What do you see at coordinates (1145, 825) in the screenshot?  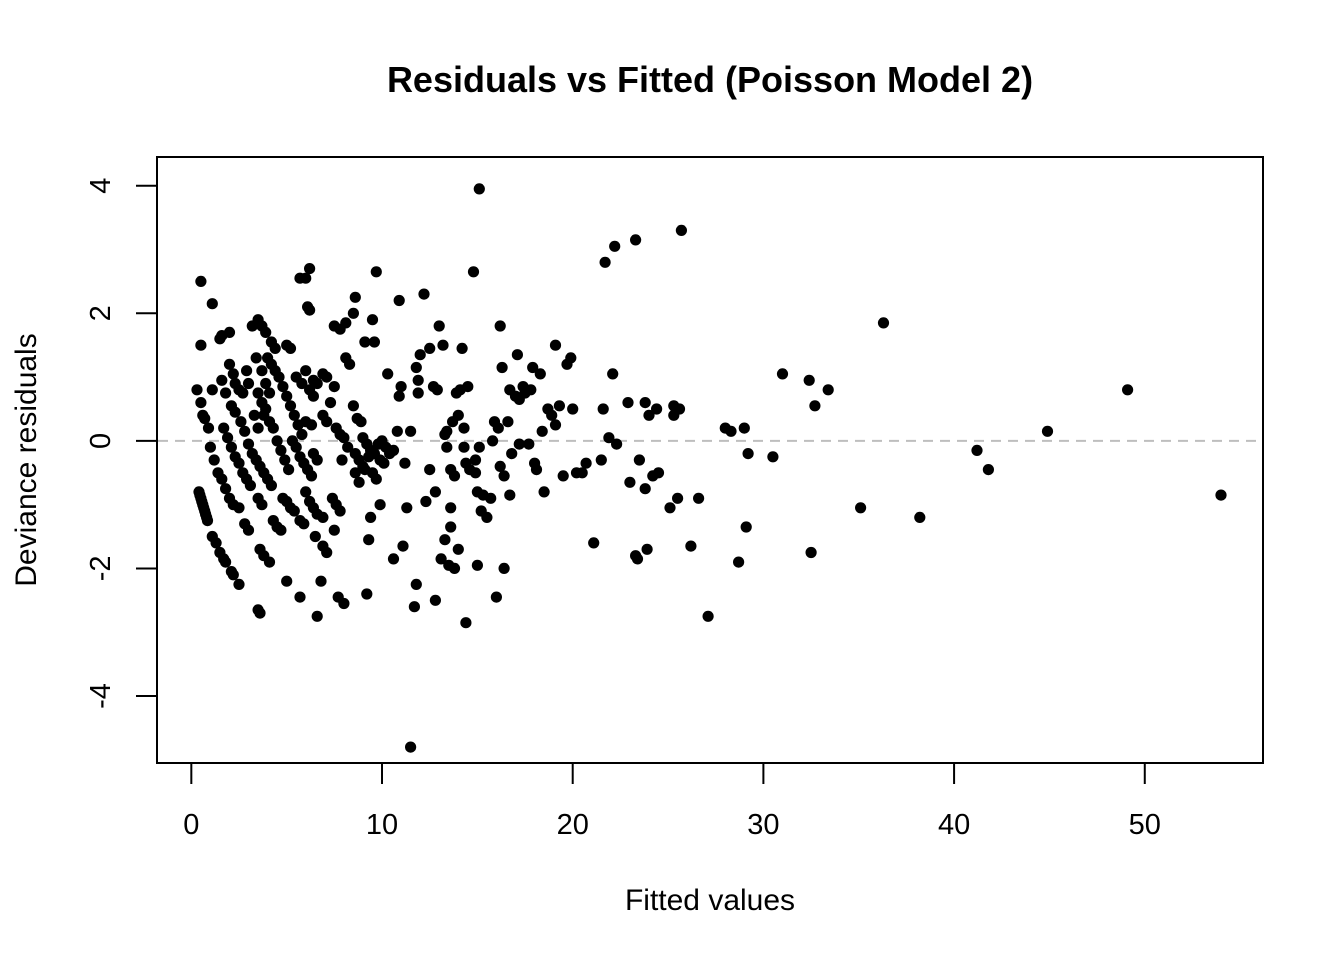 I see `x-tick-label: 50` at bounding box center [1145, 825].